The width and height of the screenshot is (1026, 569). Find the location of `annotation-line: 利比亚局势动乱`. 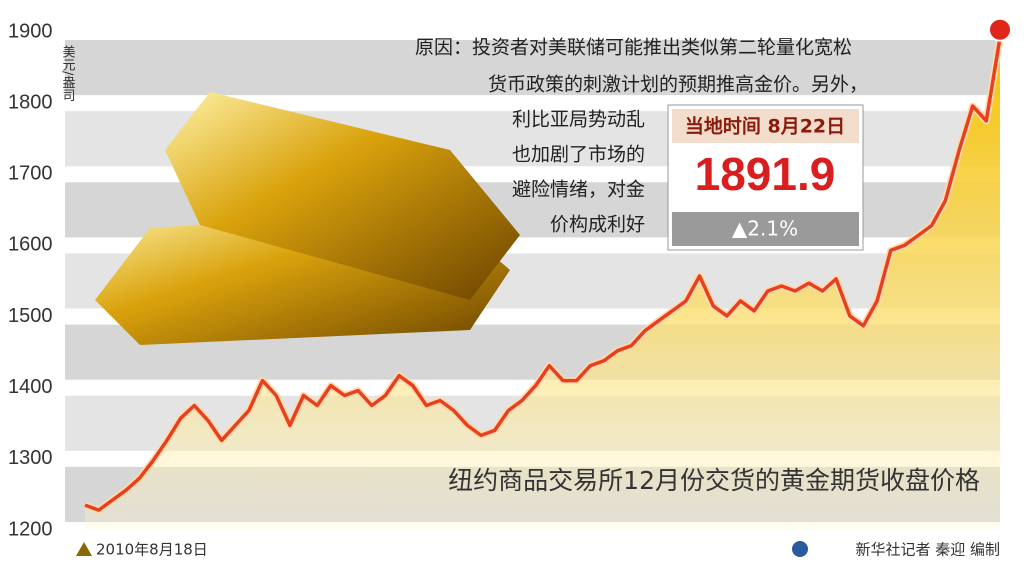

annotation-line: 利比亚局势动乱 is located at coordinates (578, 120).